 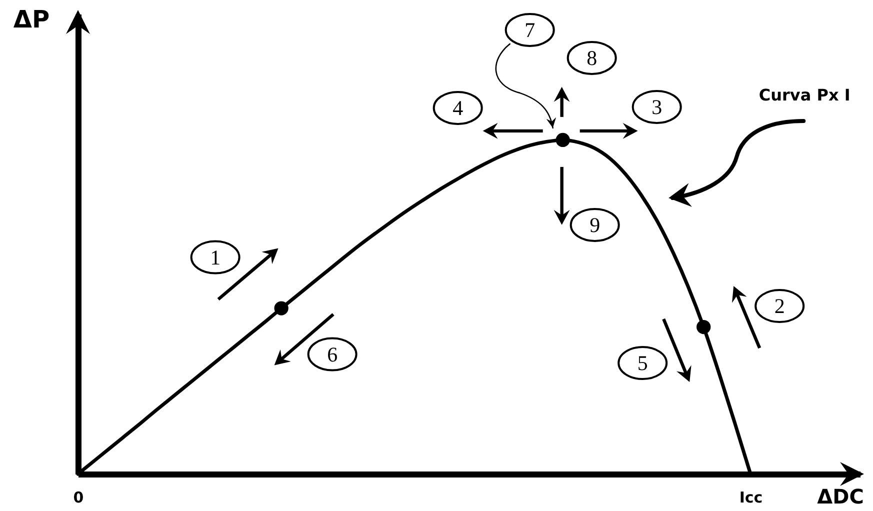 I want to click on annotation: 9, so click(x=595, y=224).